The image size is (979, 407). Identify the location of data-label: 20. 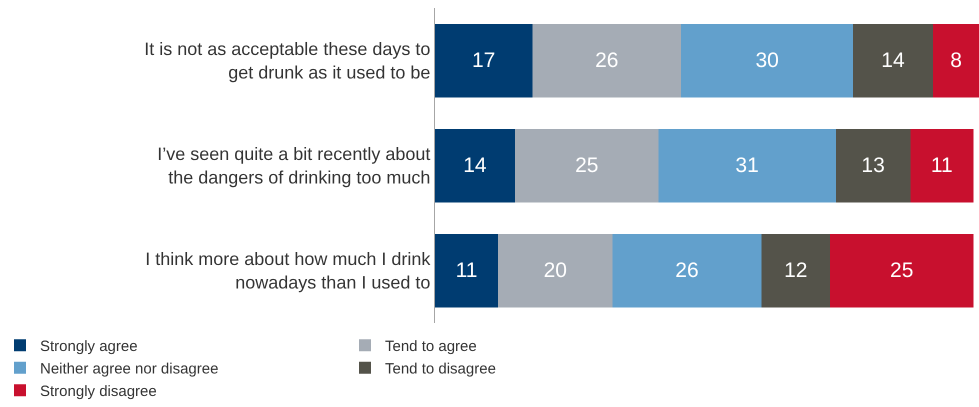
(555, 270).